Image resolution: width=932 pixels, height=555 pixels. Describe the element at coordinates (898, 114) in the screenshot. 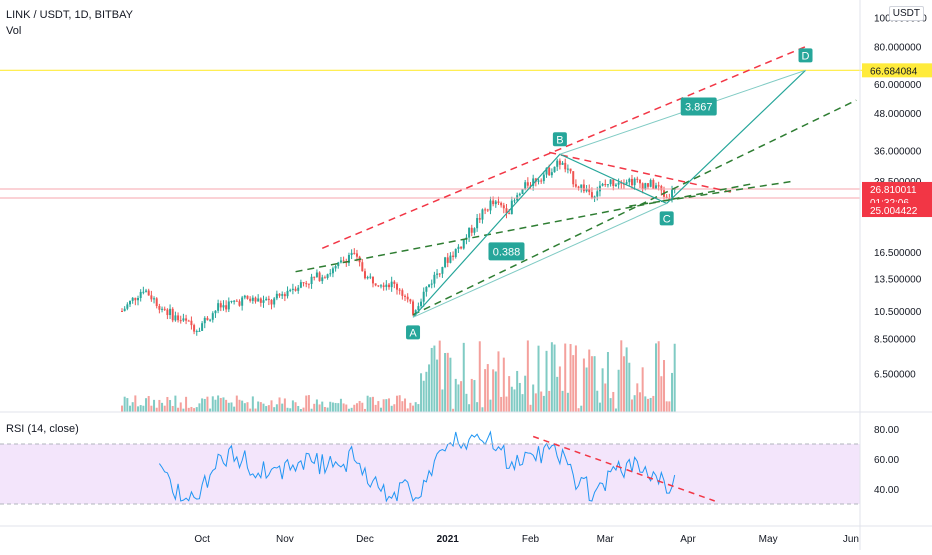

I see `price-tick-label: 48.000000` at that location.